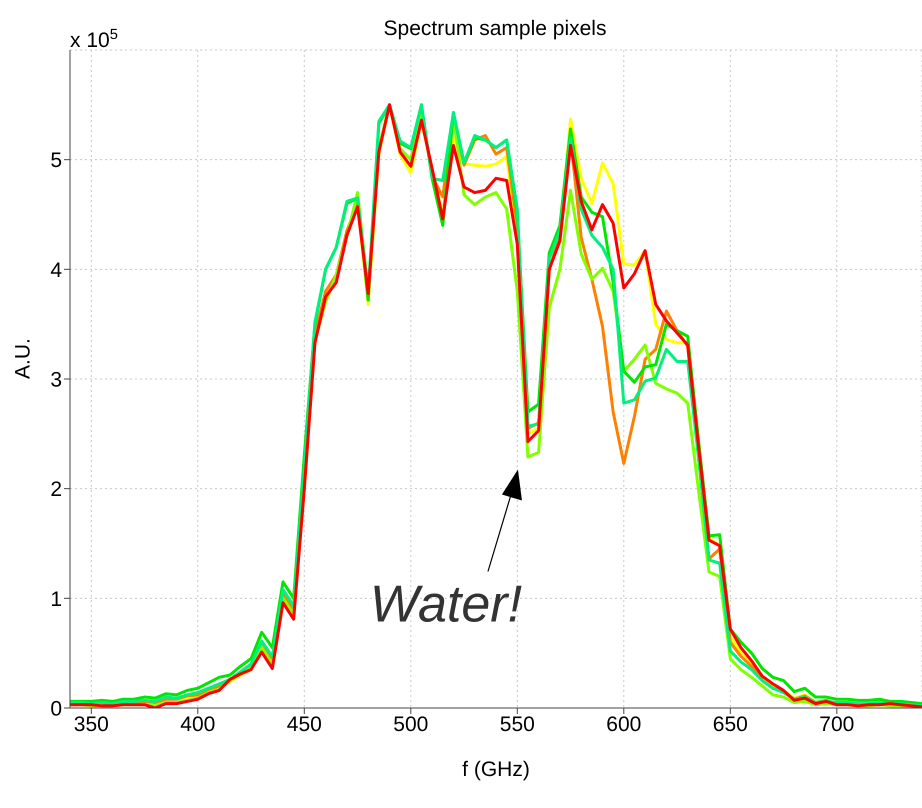 The image size is (922, 808). What do you see at coordinates (624, 724) in the screenshot?
I see `x-tick-label: 600` at bounding box center [624, 724].